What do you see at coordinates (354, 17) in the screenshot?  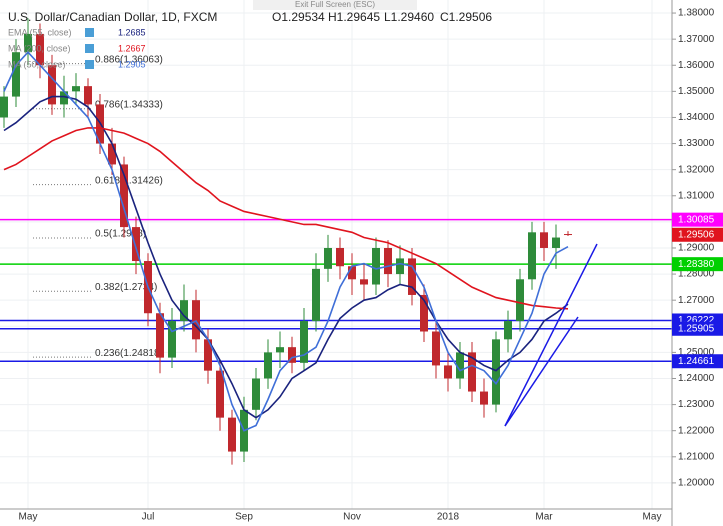 I see `ohlc-value: H1.29645` at bounding box center [354, 17].